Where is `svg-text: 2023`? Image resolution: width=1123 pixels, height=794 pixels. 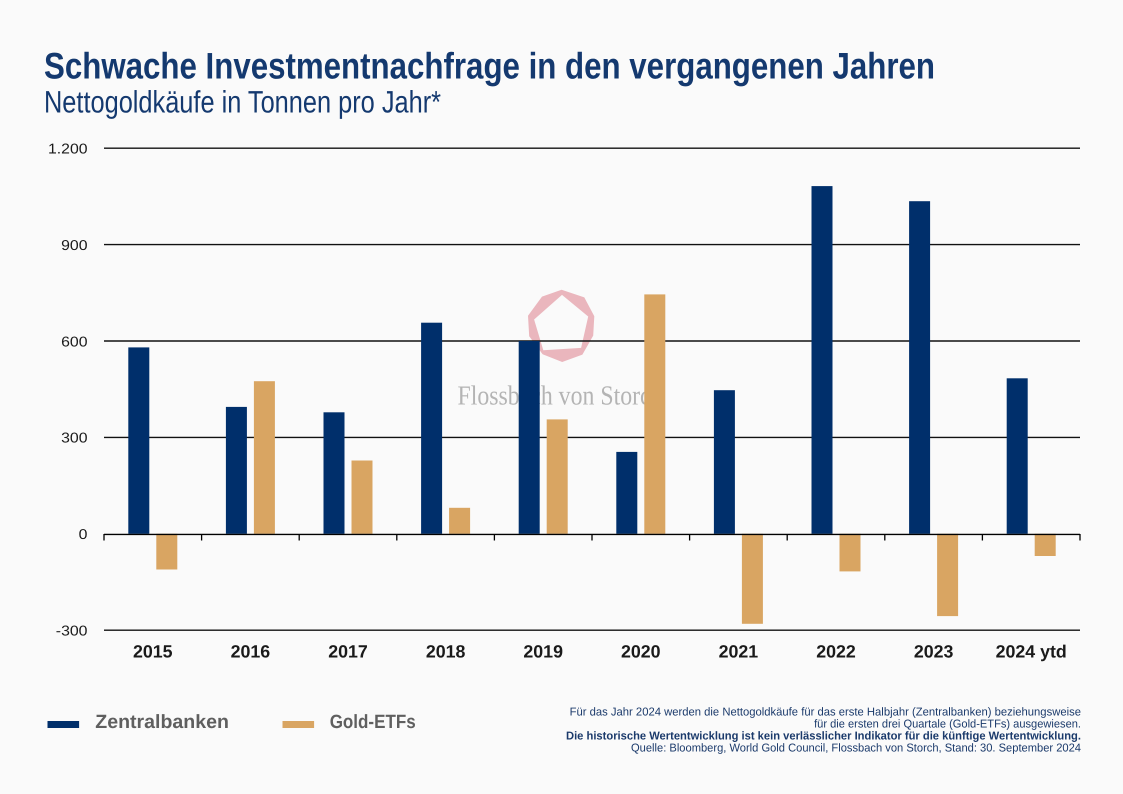
svg-text: 2023 is located at coordinates (934, 651).